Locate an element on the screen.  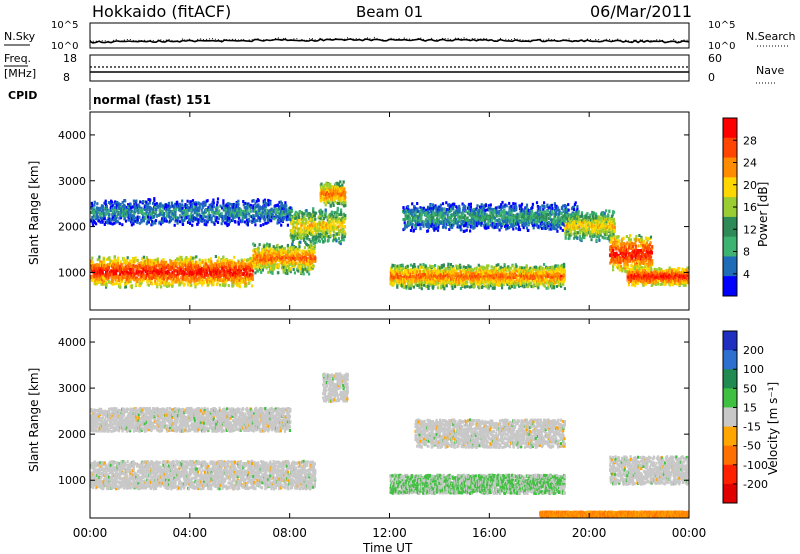
freq-tick-top: 18 is located at coordinates (70, 58).